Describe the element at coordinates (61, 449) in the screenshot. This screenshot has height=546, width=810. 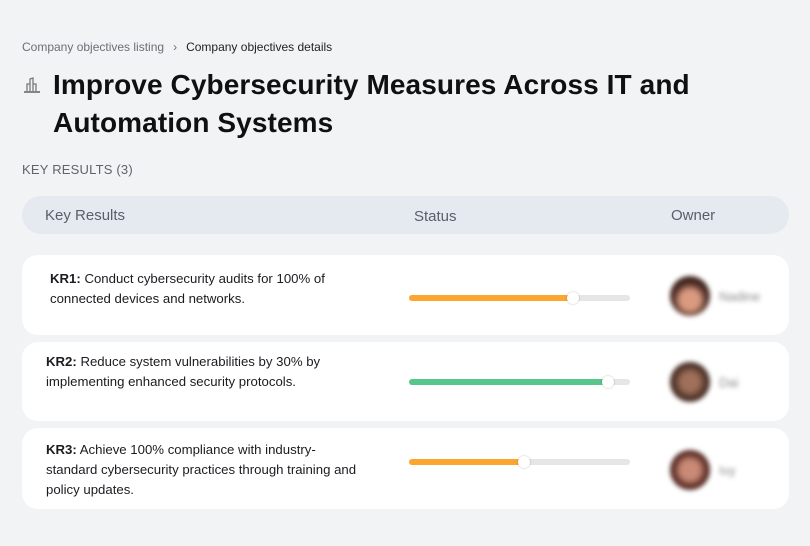
I see `key-result-code: KR3:` at that location.